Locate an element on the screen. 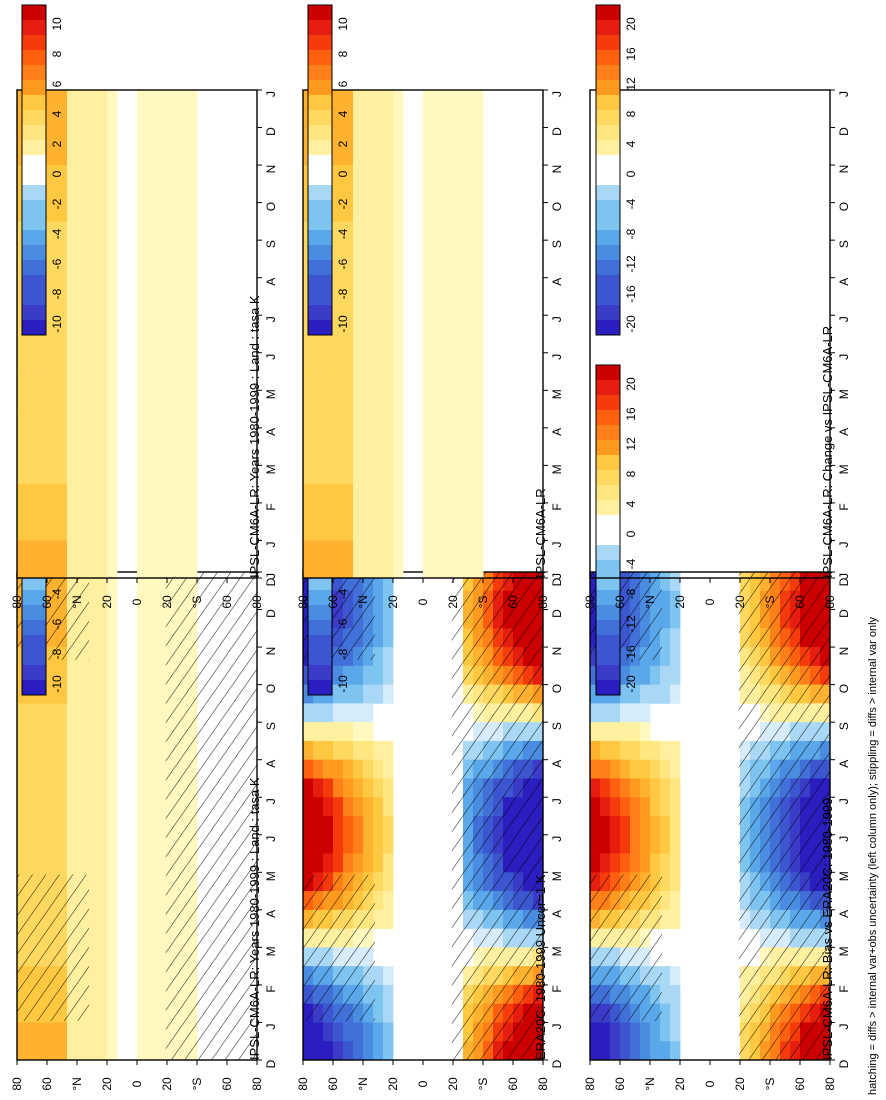 This screenshot has width=886, height=1100. hatch-north-bot is located at coordinates (53, 947).